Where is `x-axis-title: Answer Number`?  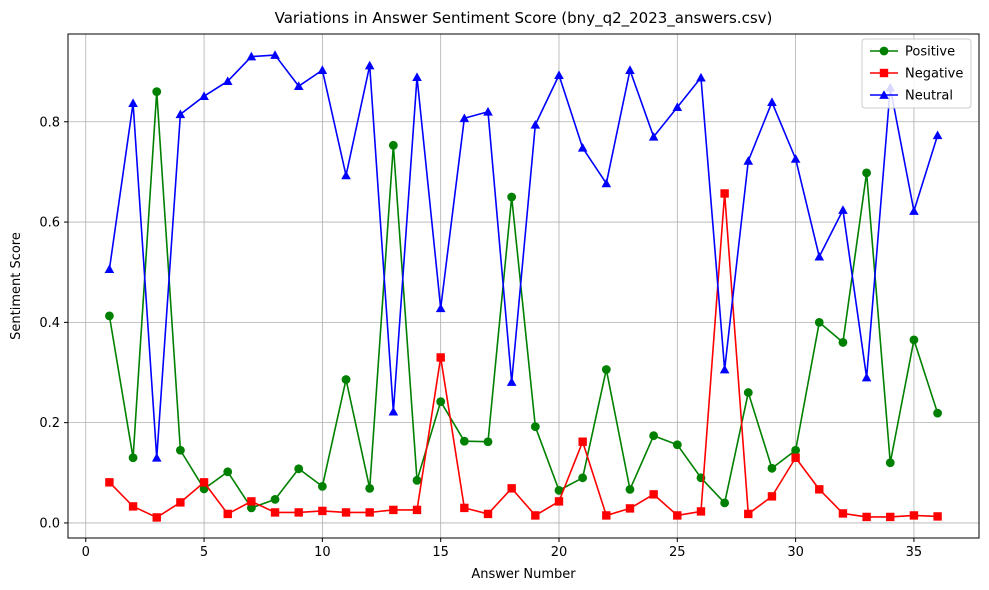 x-axis-title: Answer Number is located at coordinates (523, 574).